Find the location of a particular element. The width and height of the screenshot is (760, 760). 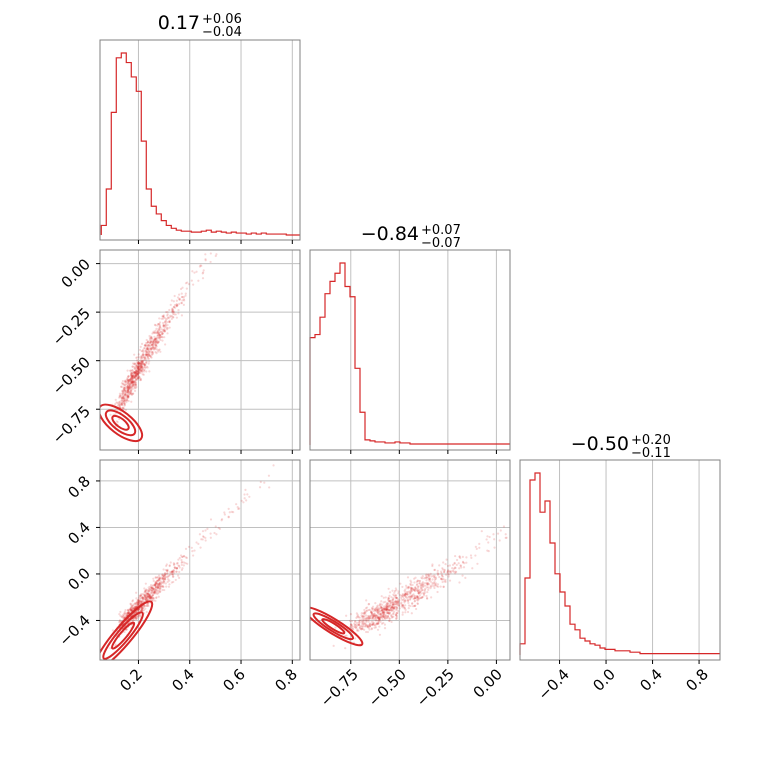

hist-p2-step is located at coordinates (619, 563).